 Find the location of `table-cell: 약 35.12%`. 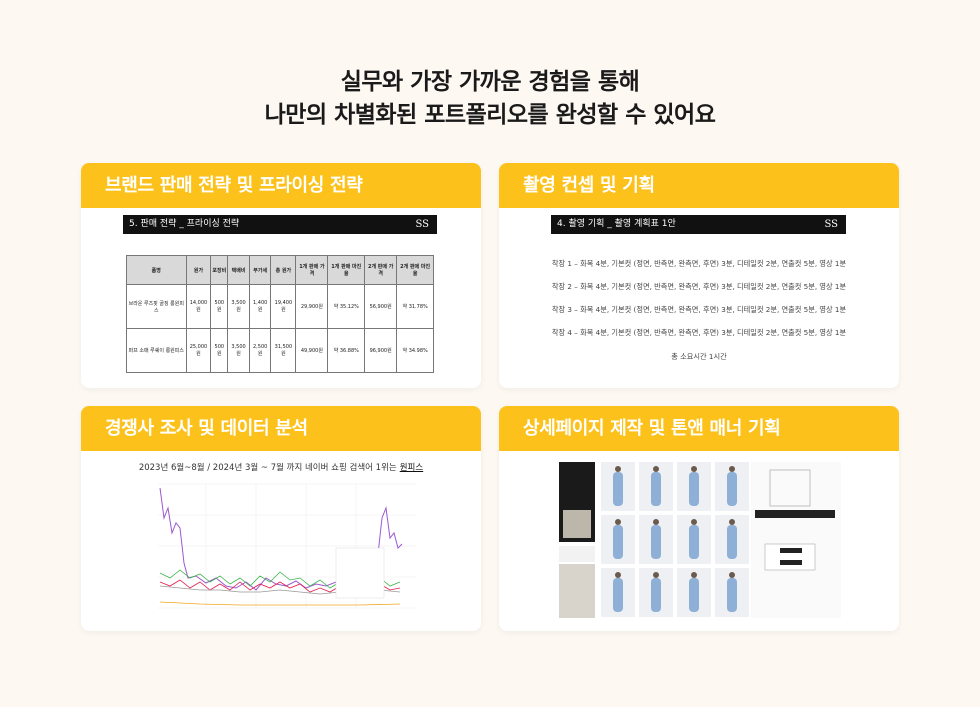

table-cell: 약 35.12% is located at coordinates (346, 306).